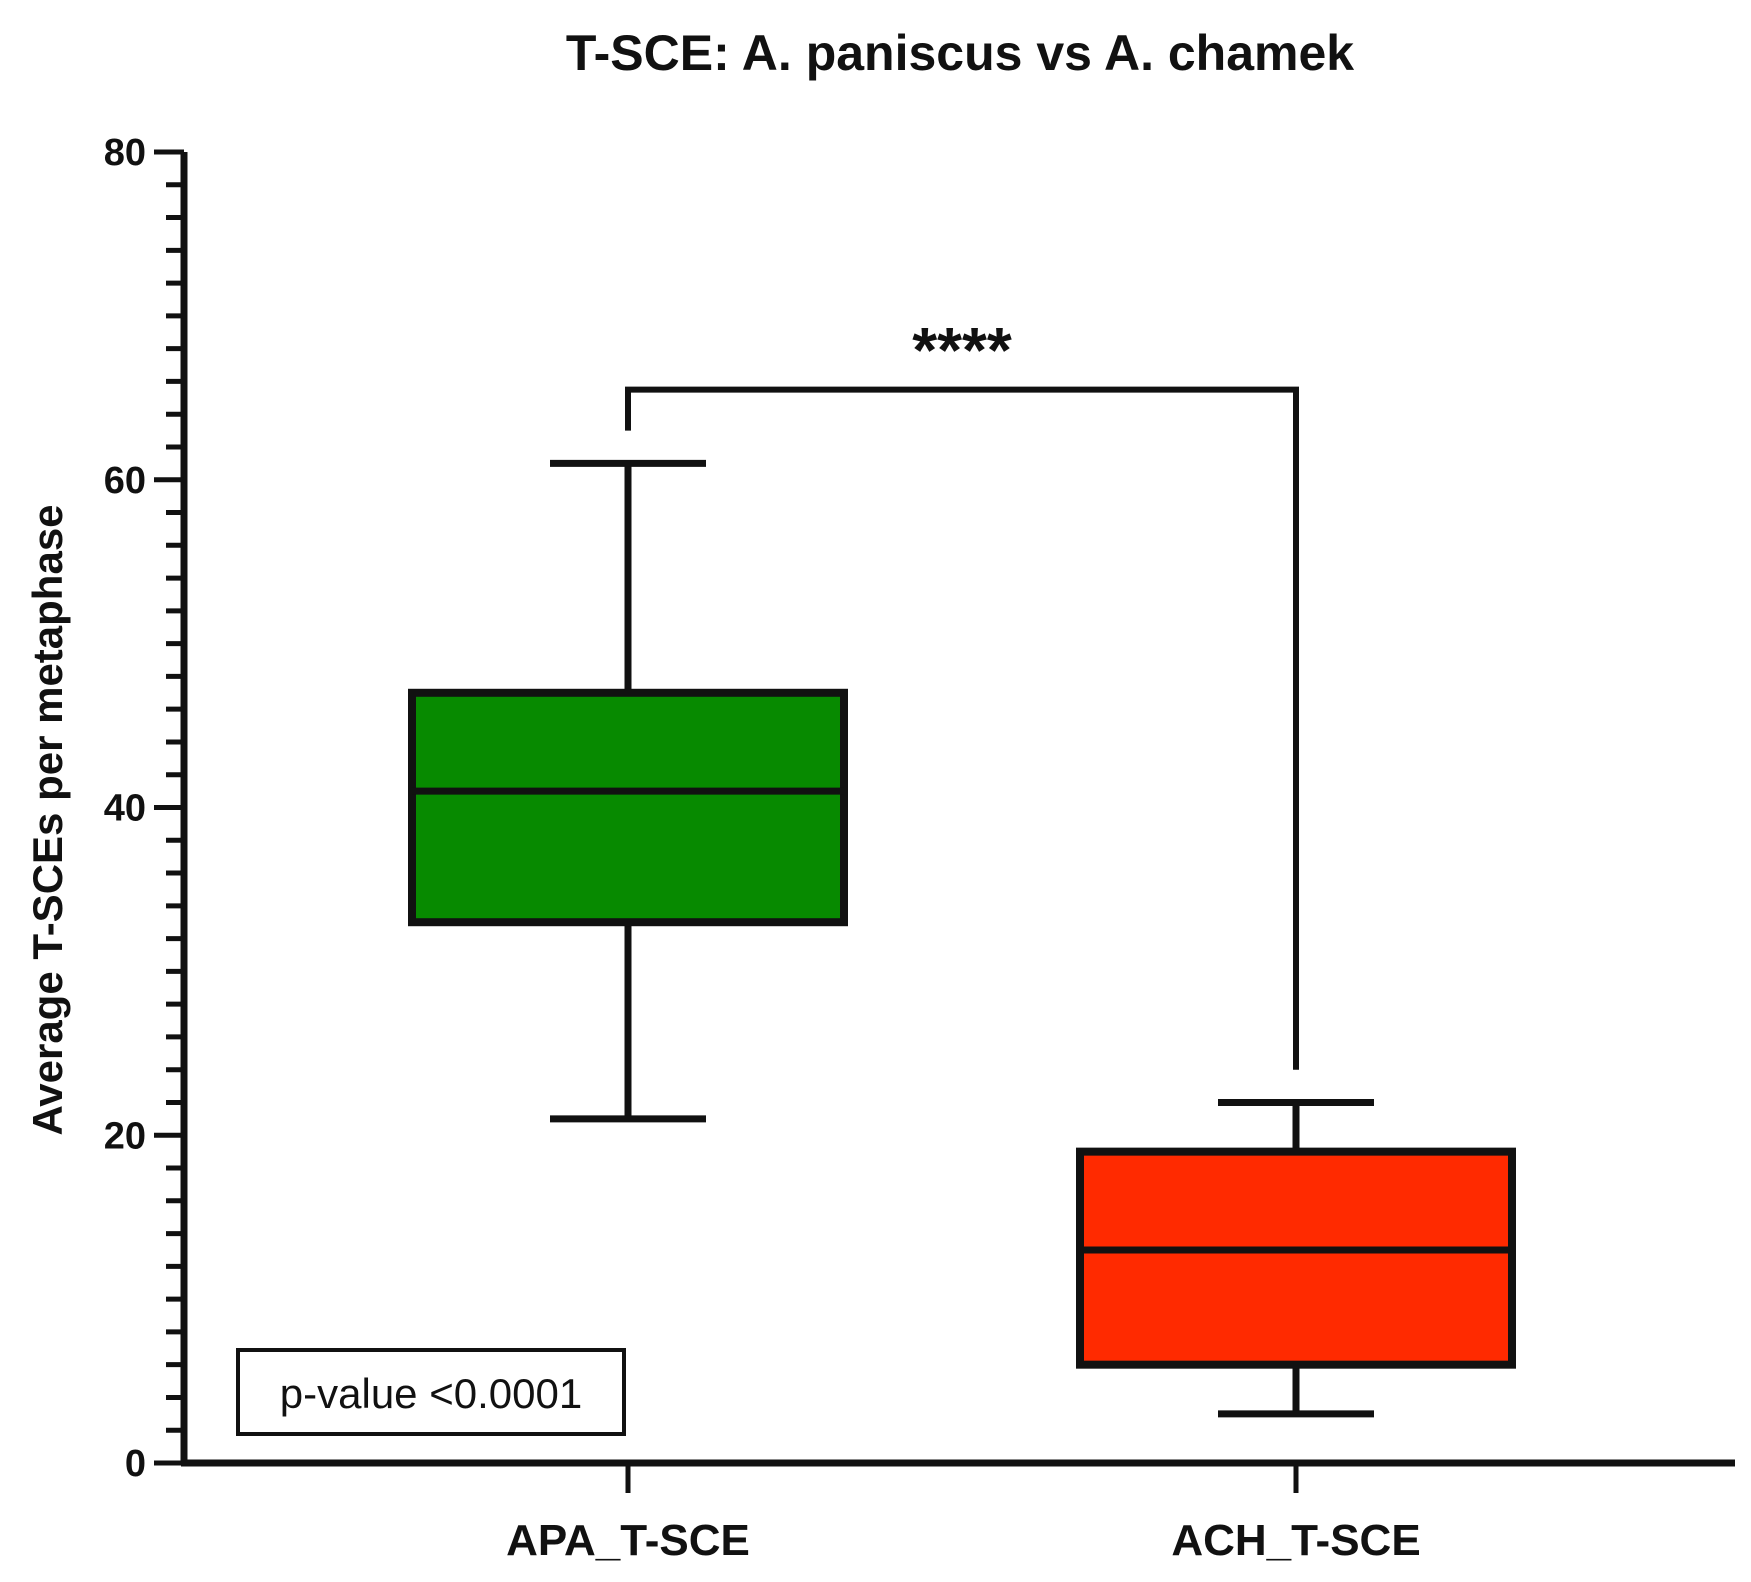  Describe the element at coordinates (962, 350) in the screenshot. I see `significance-stars: ****` at that location.